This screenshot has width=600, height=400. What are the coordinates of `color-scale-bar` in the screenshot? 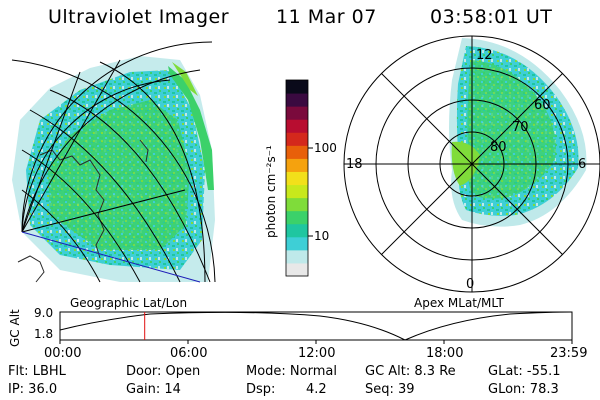 It's located at (297, 178).